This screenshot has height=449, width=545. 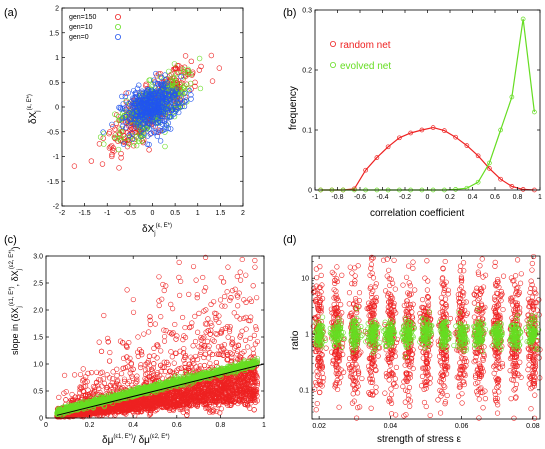 What do you see at coordinates (221, 213) in the screenshot?
I see `x-tick-label: 1.5` at bounding box center [221, 213].